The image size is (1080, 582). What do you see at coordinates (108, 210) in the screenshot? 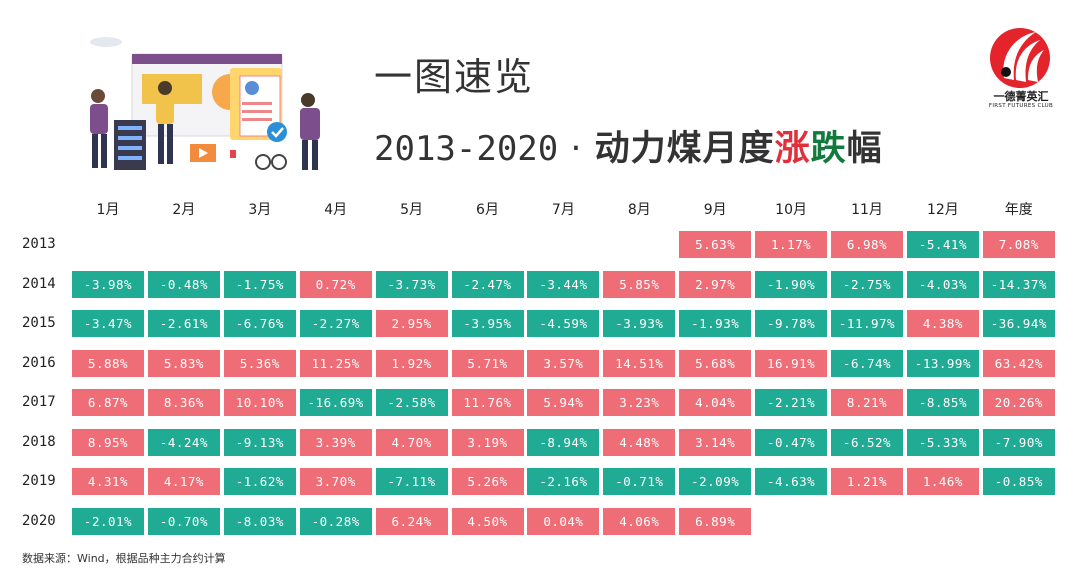
I see `column-header: 1月` at bounding box center [108, 210].